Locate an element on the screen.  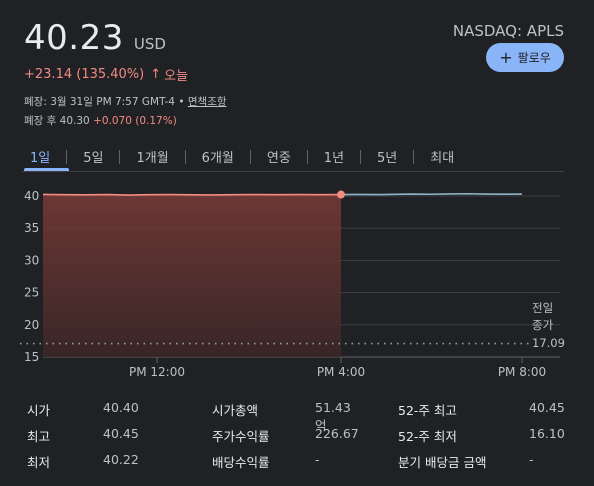
follow-button: + 팔로우 is located at coordinates (525, 57).